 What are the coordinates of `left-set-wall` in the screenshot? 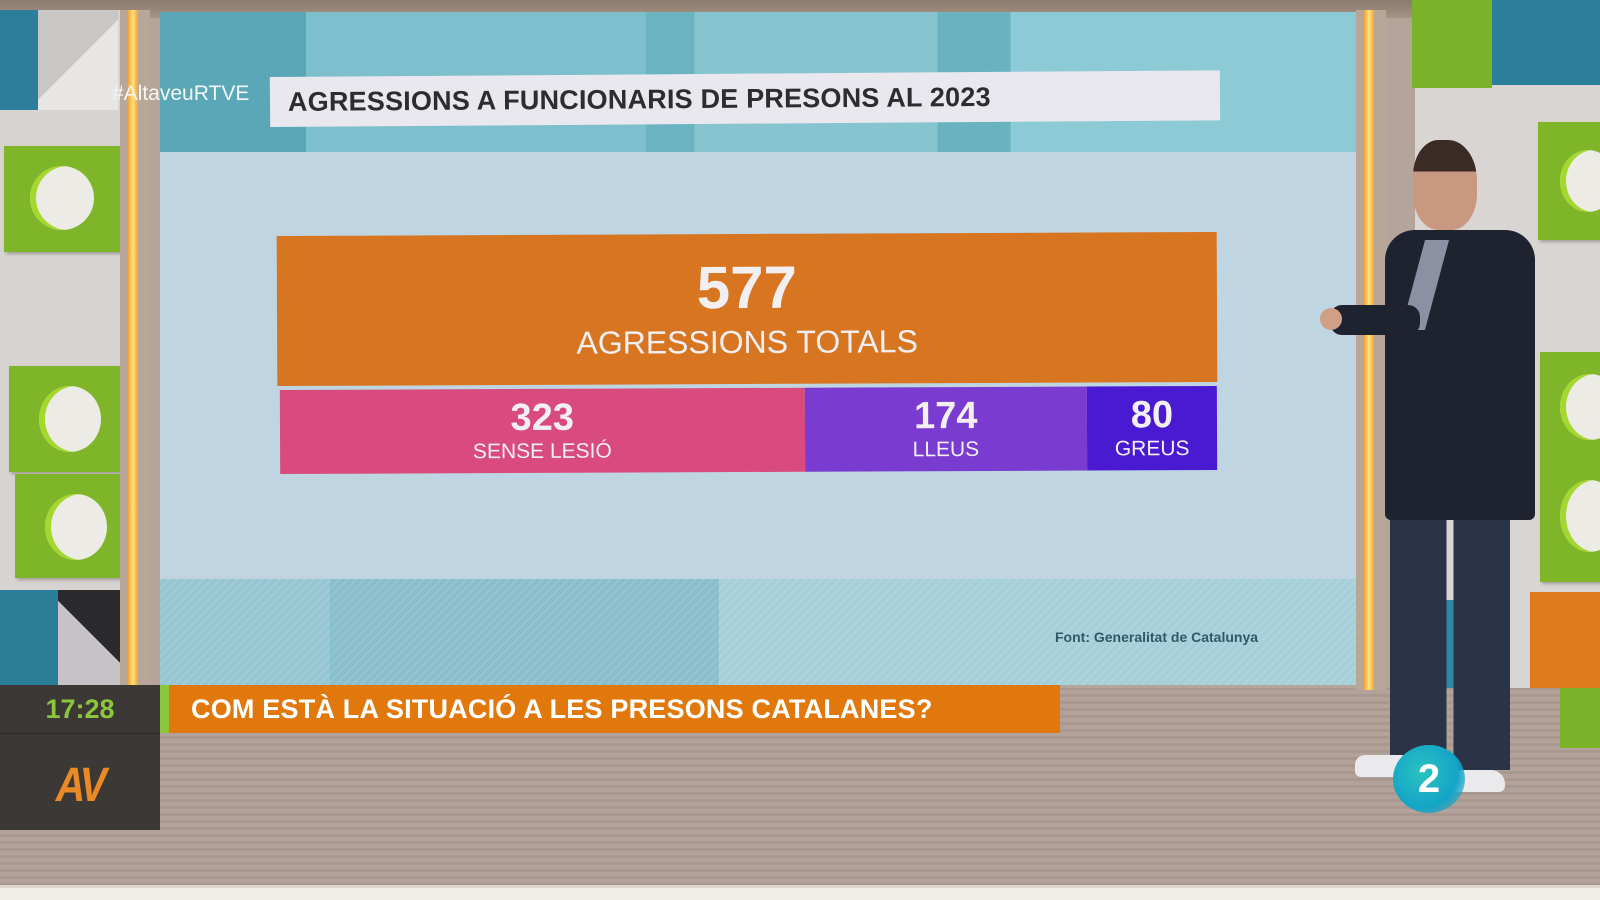 It's located at (67, 350).